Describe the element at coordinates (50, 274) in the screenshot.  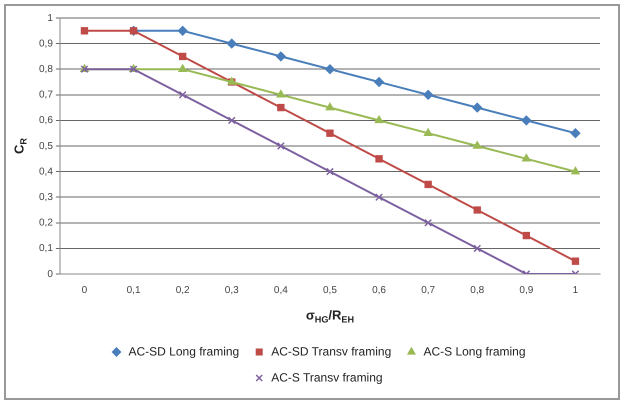
I see `y-tick-label: 0` at that location.